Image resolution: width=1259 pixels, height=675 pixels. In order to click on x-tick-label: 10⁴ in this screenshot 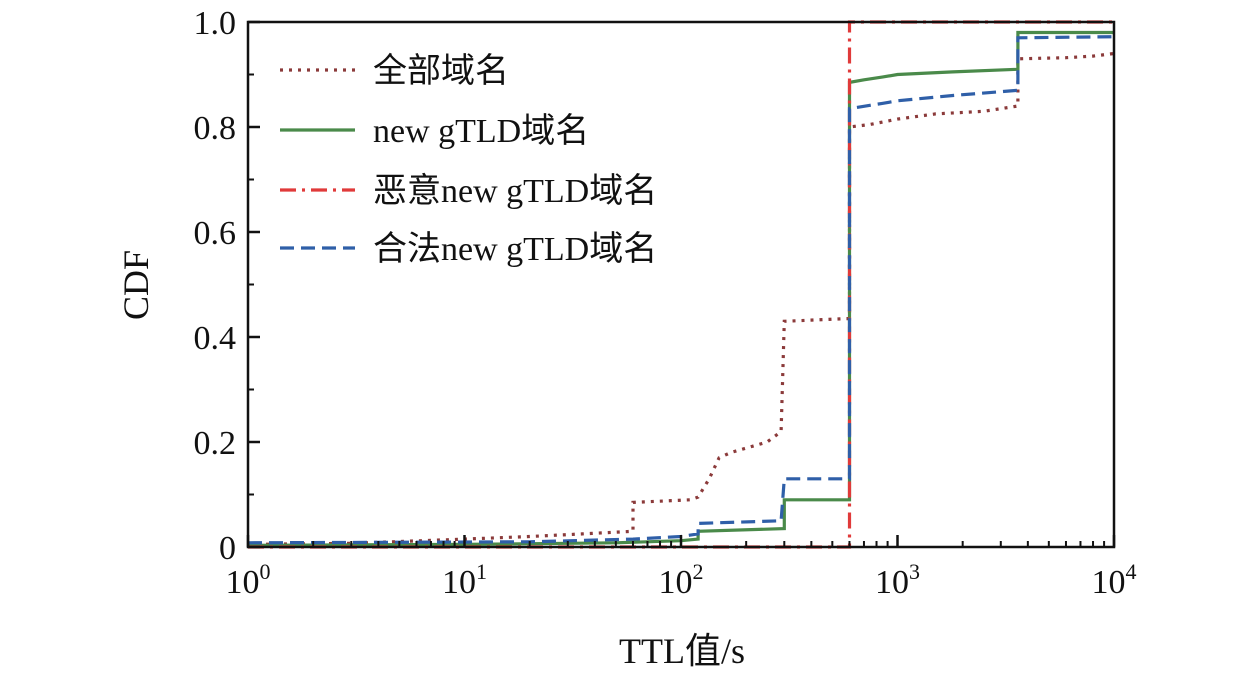, I will do `click(1114, 580)`.